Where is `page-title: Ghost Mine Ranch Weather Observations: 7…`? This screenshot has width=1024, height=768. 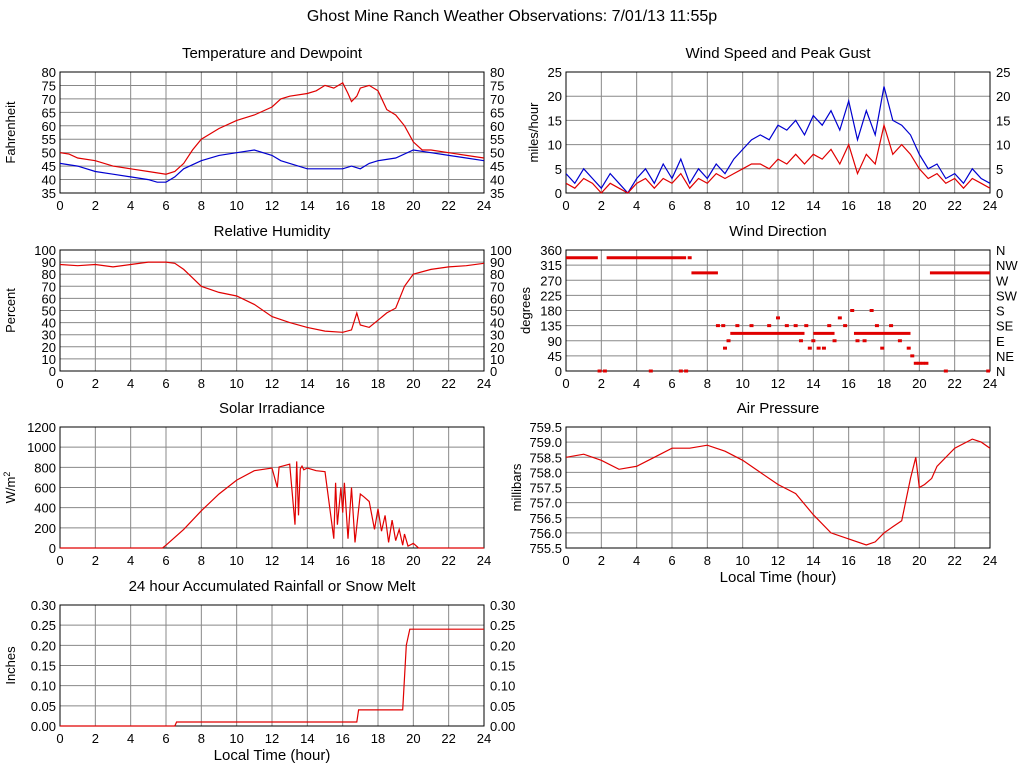 page-title: Ghost Mine Ranch Weather Observations: 7… is located at coordinates (512, 16).